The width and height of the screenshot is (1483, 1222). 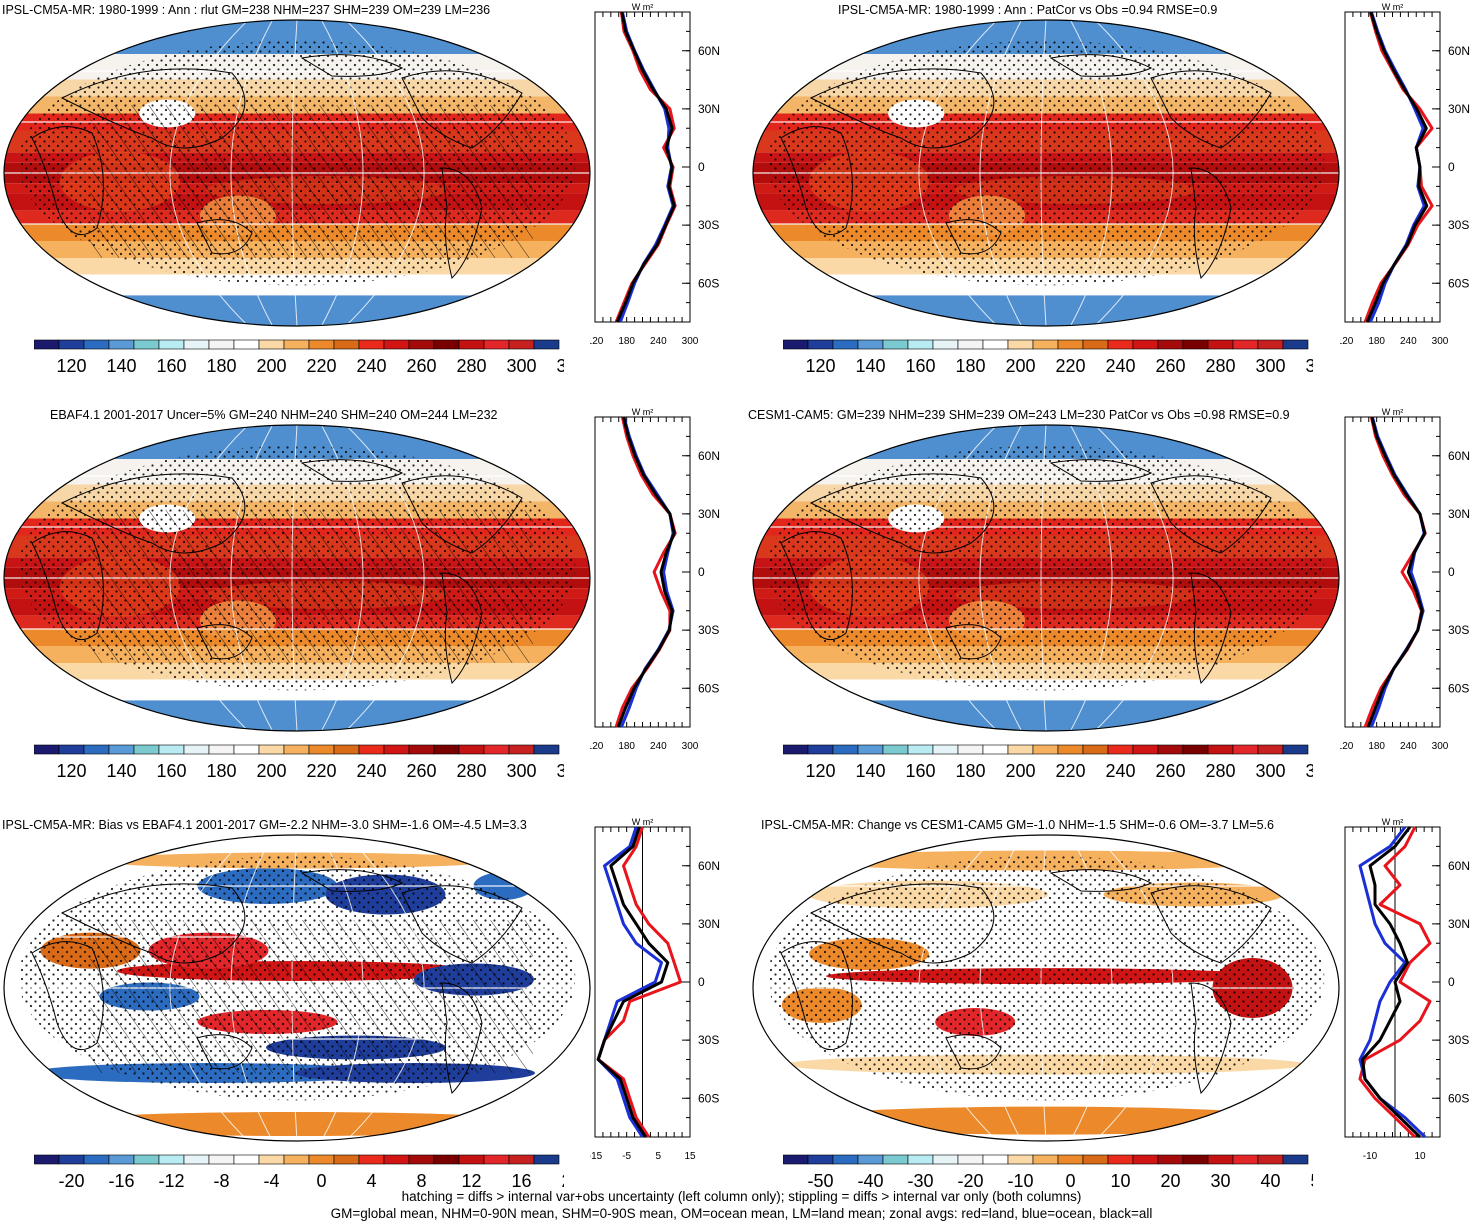 I want to click on zonal-mean-plot: W m² 60N 30N 0 30S 60S -15 -5 5 15, so click(x=655, y=989).